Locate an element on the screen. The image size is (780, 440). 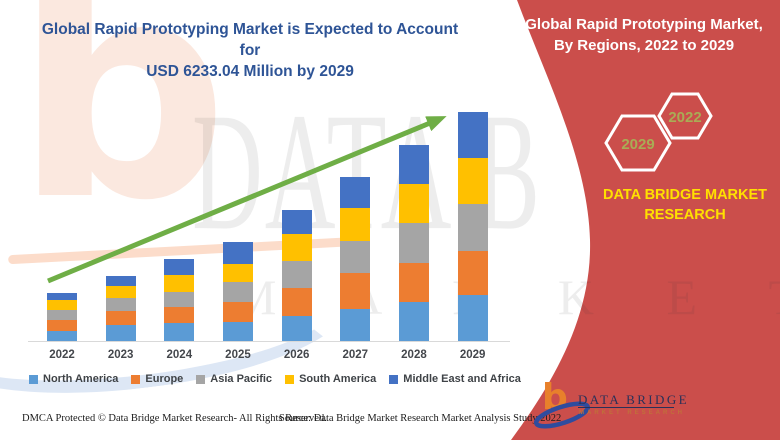
bar-segment-2023-south-america is located at coordinates (120, 292).